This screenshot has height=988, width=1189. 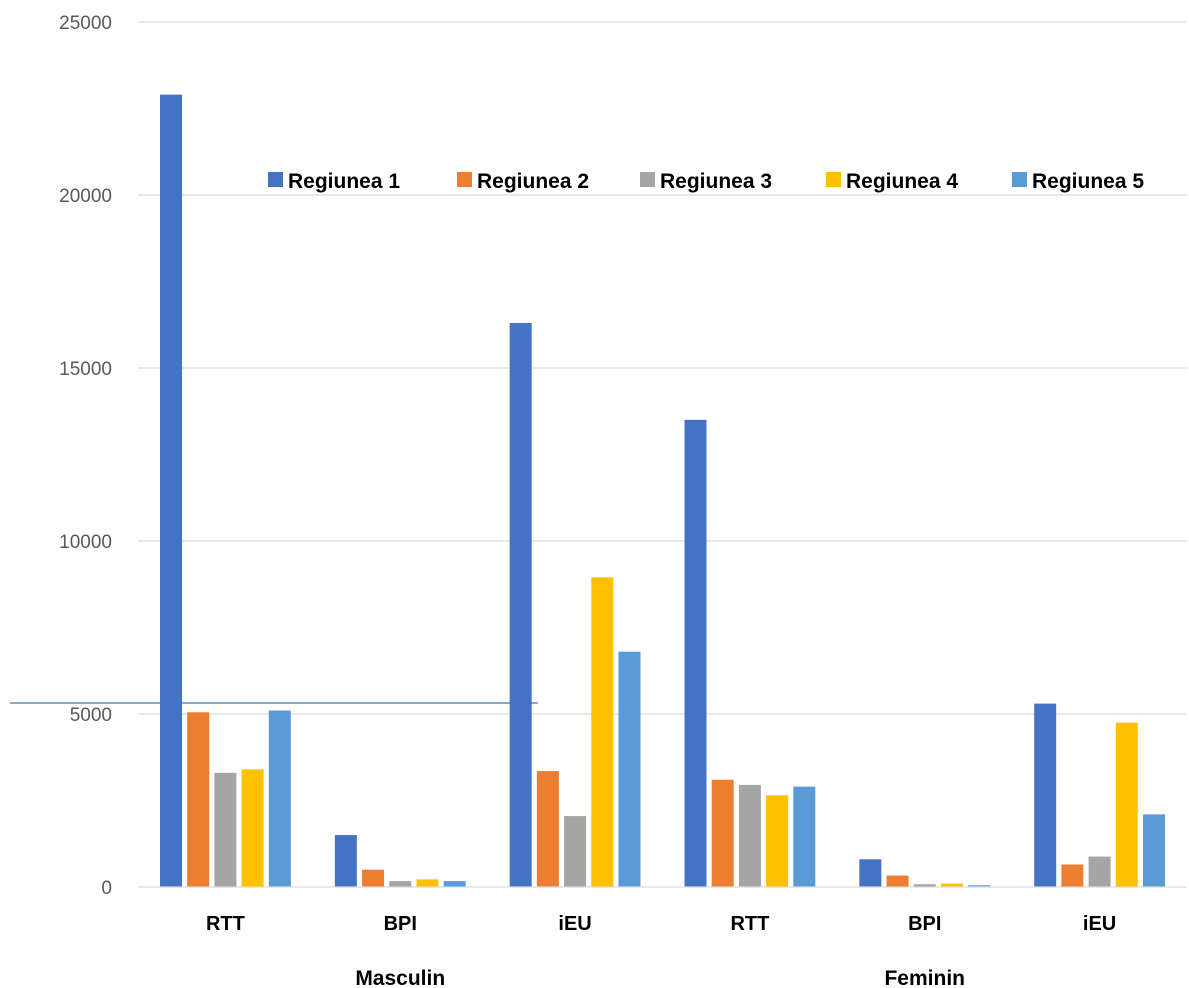 What do you see at coordinates (344, 181) in the screenshot?
I see `legend-label: Regiunea 1` at bounding box center [344, 181].